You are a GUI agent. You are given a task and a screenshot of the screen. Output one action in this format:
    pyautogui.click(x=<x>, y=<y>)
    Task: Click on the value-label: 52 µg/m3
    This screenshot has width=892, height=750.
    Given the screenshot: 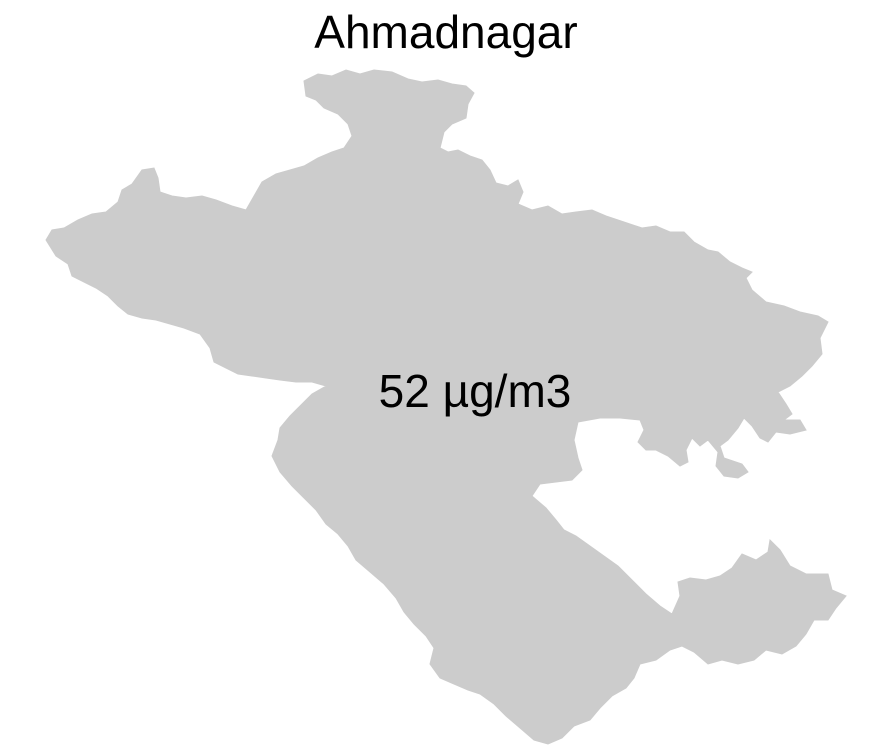 What is the action you would take?
    pyautogui.click(x=475, y=391)
    